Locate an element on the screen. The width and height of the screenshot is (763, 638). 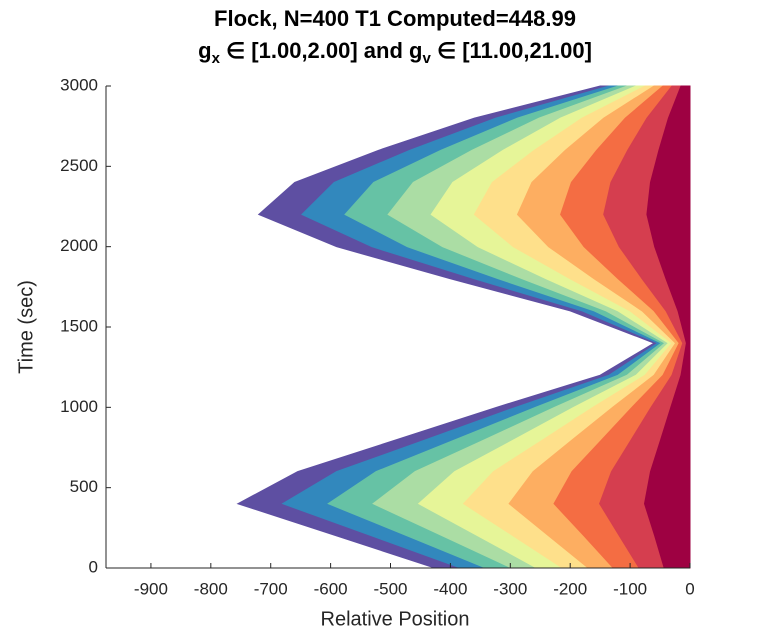
y-axis-label: Time (sec) is located at coordinates (26, 327).